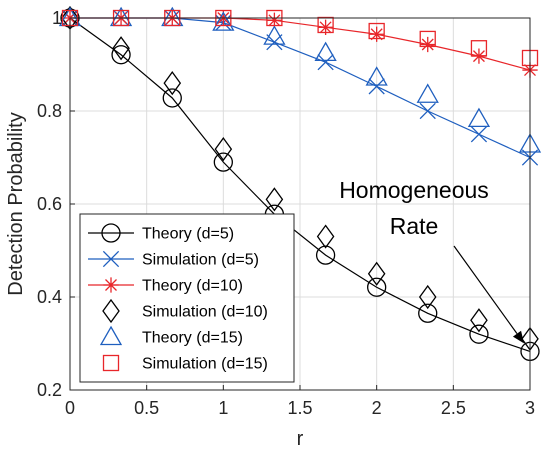  I want to click on legend-box, so click(187, 298).